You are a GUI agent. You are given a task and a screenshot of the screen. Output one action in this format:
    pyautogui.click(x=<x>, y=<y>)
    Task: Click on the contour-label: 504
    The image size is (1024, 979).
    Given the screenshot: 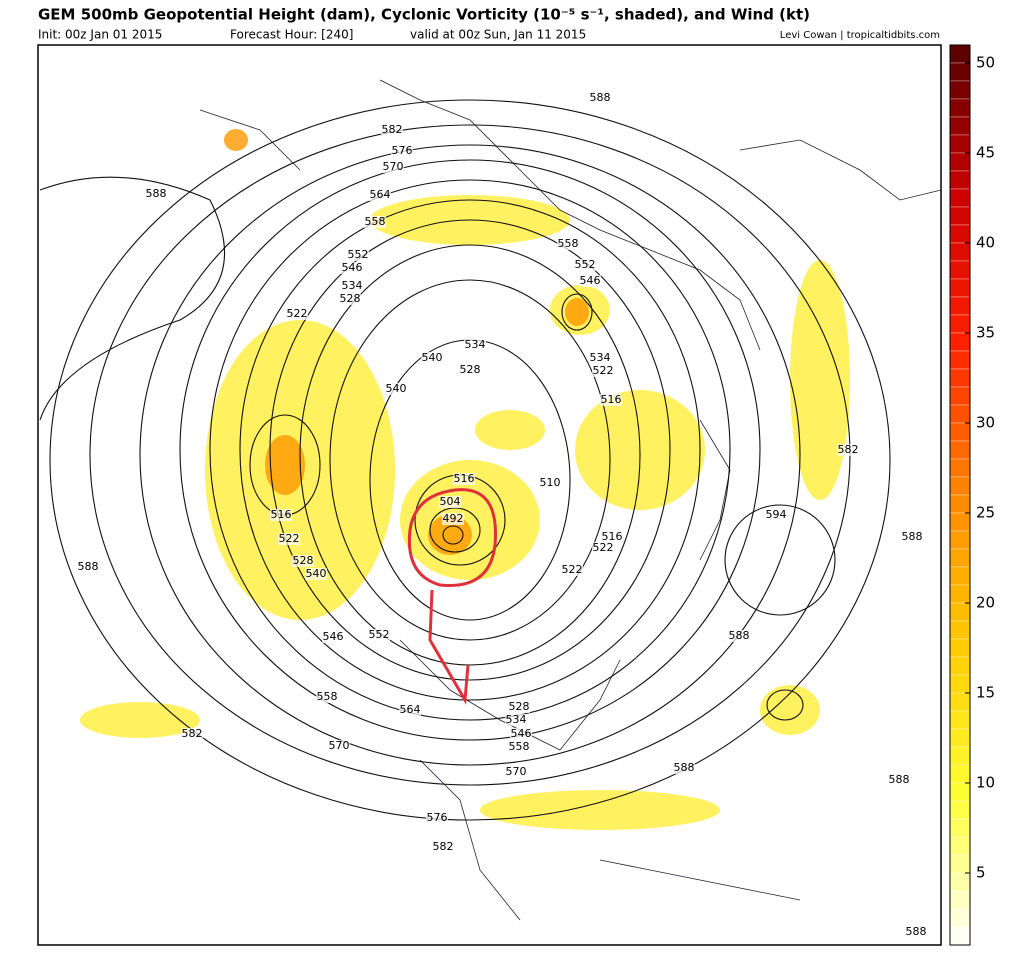 What is the action you would take?
    pyautogui.click(x=450, y=501)
    